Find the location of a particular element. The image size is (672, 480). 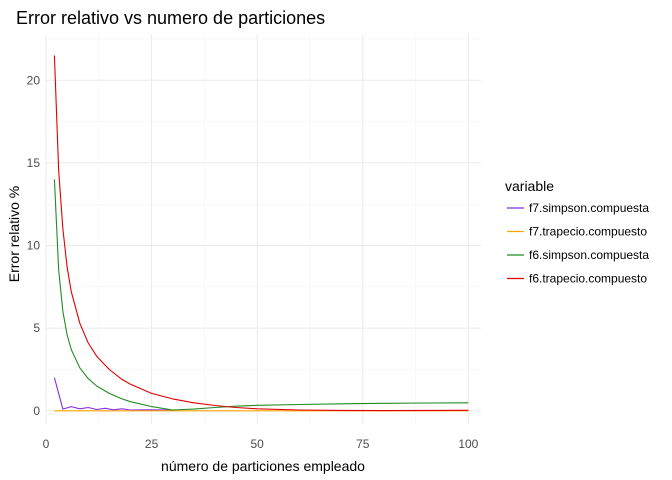

x-tick-label: 25 is located at coordinates (152, 444).